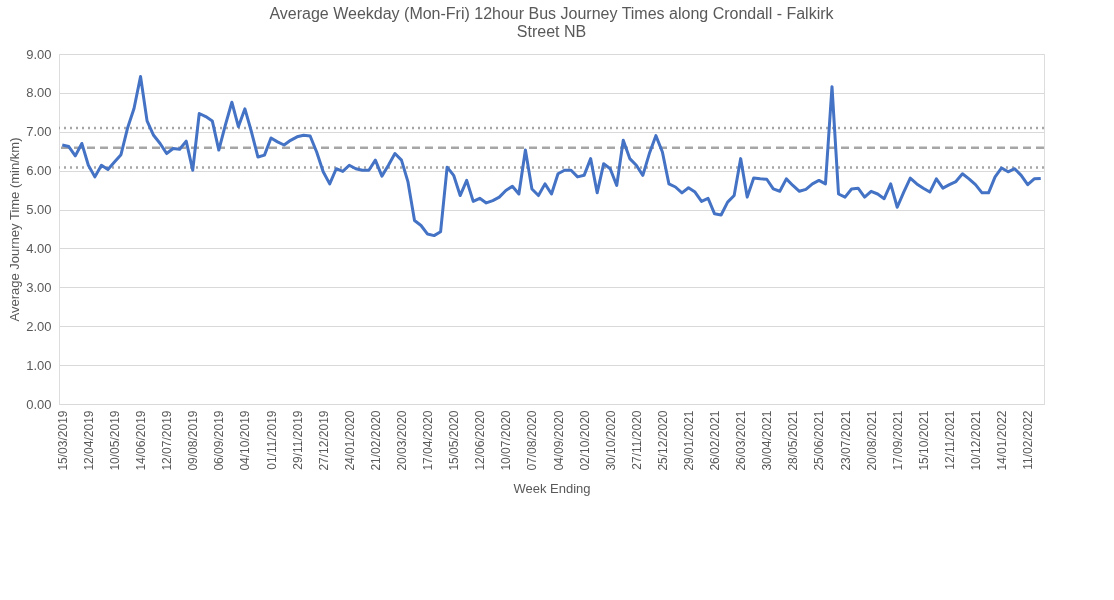 The height and width of the screenshot is (600, 1114). What do you see at coordinates (219, 440) in the screenshot?
I see `x-tick-label: 06/09/2019` at bounding box center [219, 440].